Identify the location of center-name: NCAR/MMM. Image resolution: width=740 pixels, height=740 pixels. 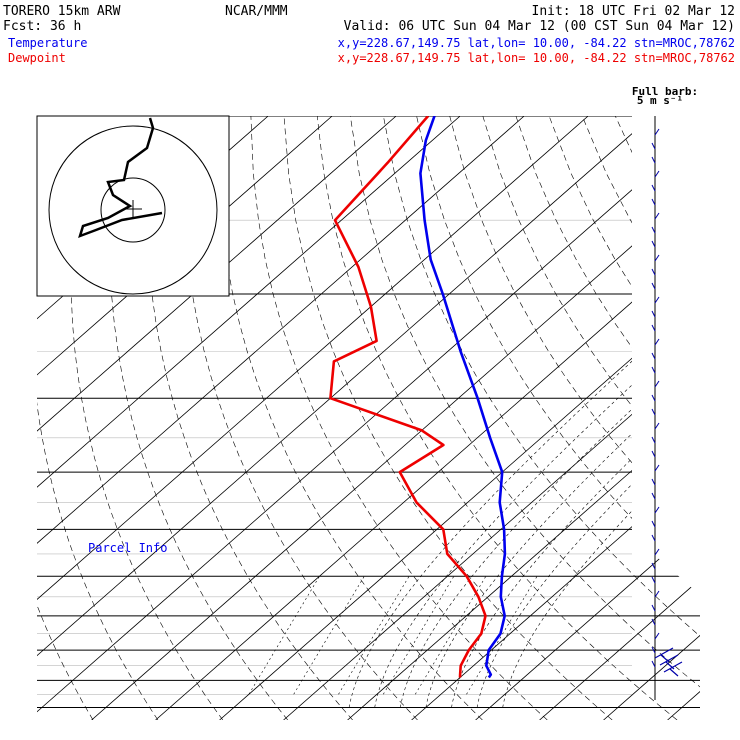
(256, 11).